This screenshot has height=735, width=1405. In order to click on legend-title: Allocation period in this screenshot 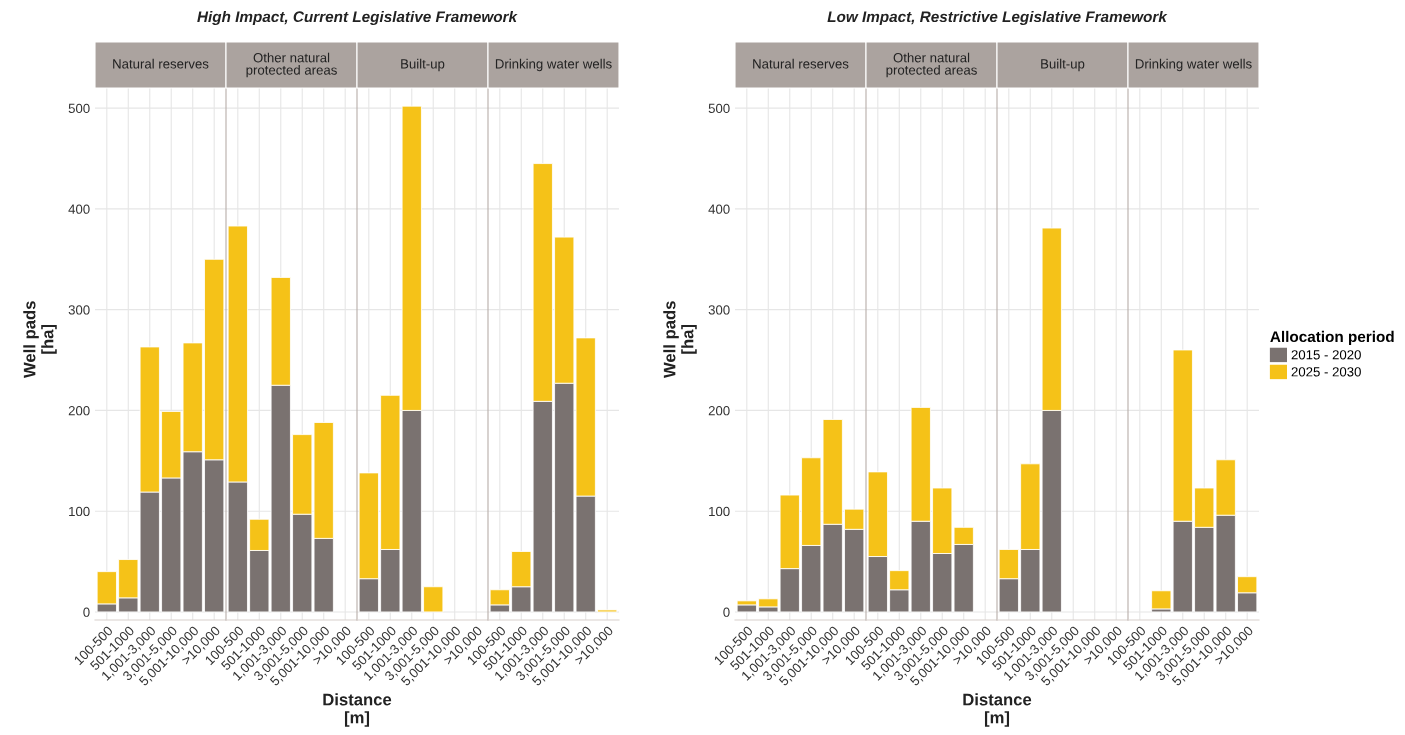, I will do `click(1332, 338)`.